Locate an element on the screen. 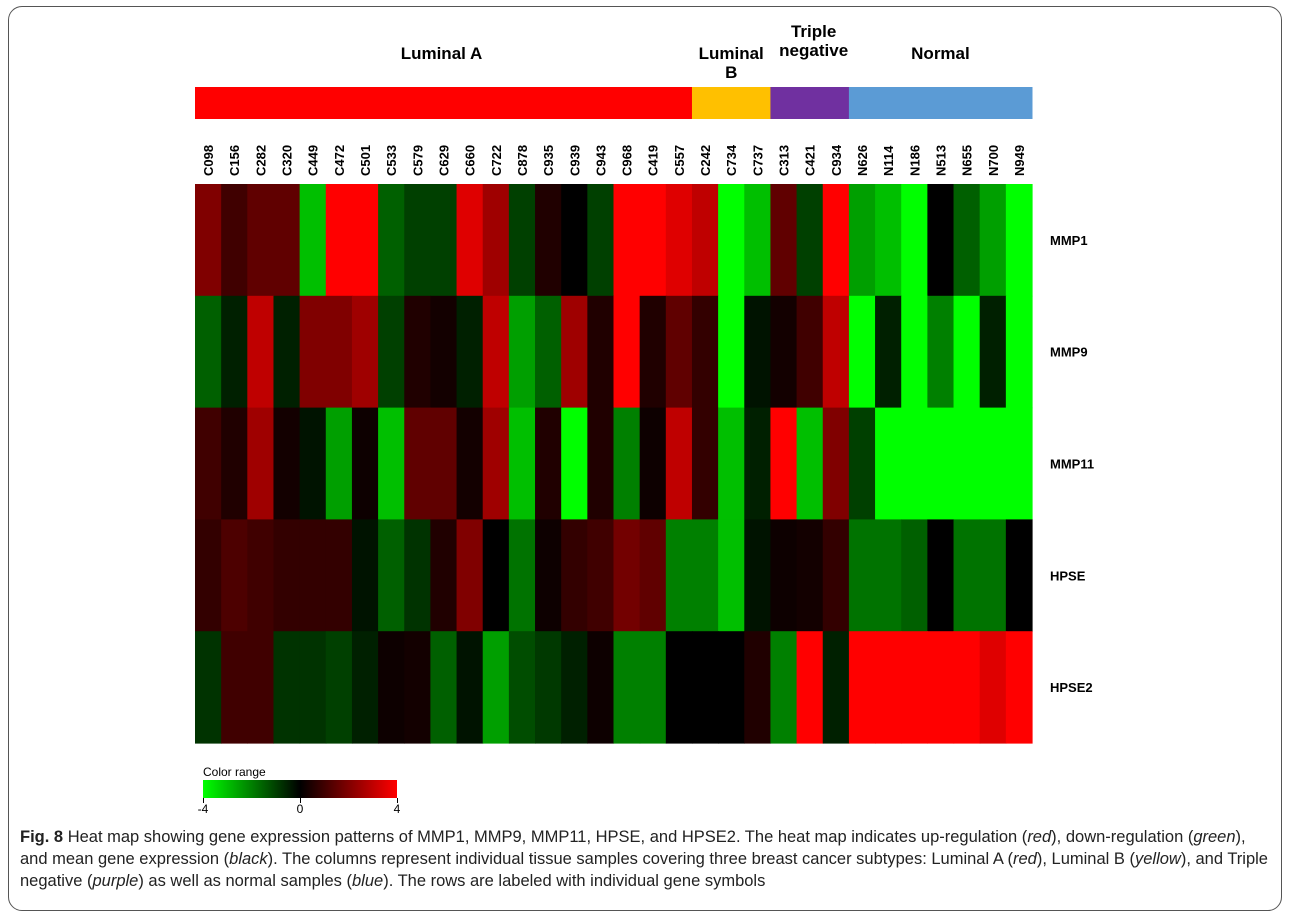 Image resolution: width=1290 pixels, height=917 pixels. column-label: N655 is located at coordinates (967, 160).